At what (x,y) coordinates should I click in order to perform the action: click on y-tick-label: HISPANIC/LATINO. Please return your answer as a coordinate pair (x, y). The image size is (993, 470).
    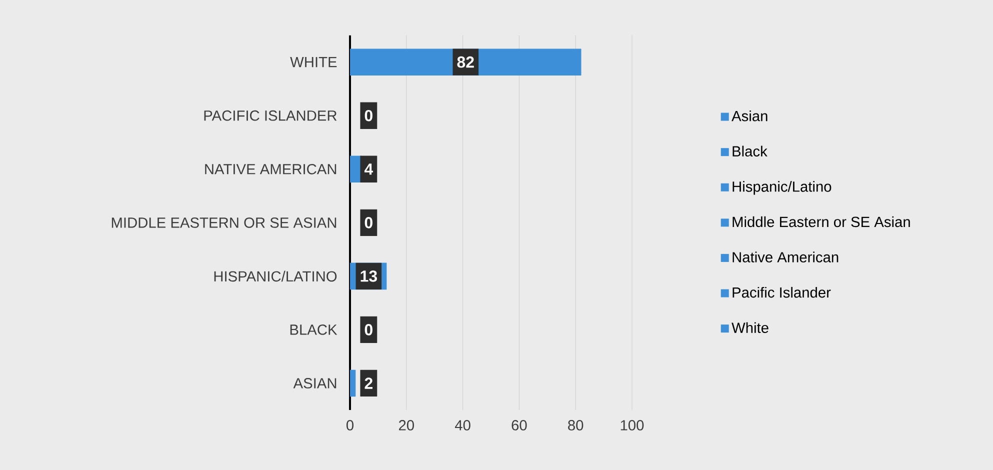
    Looking at the image, I should click on (275, 276).